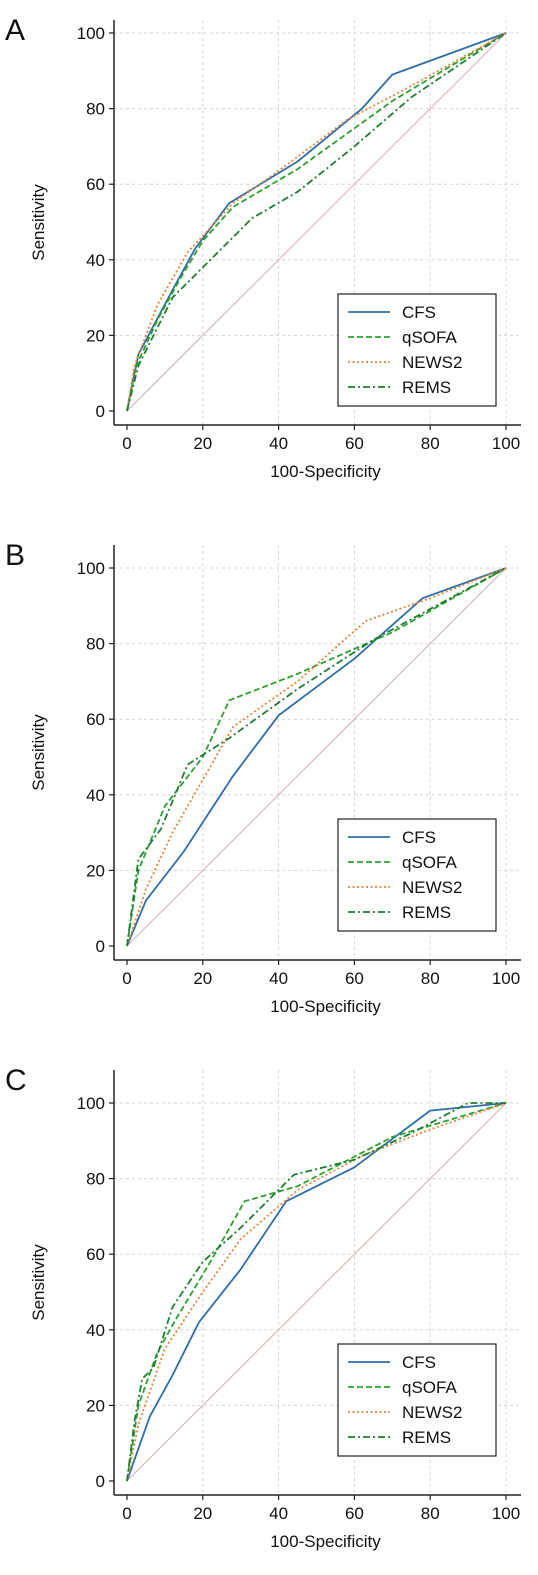  What do you see at coordinates (15, 555) in the screenshot?
I see `panel-label: B` at bounding box center [15, 555].